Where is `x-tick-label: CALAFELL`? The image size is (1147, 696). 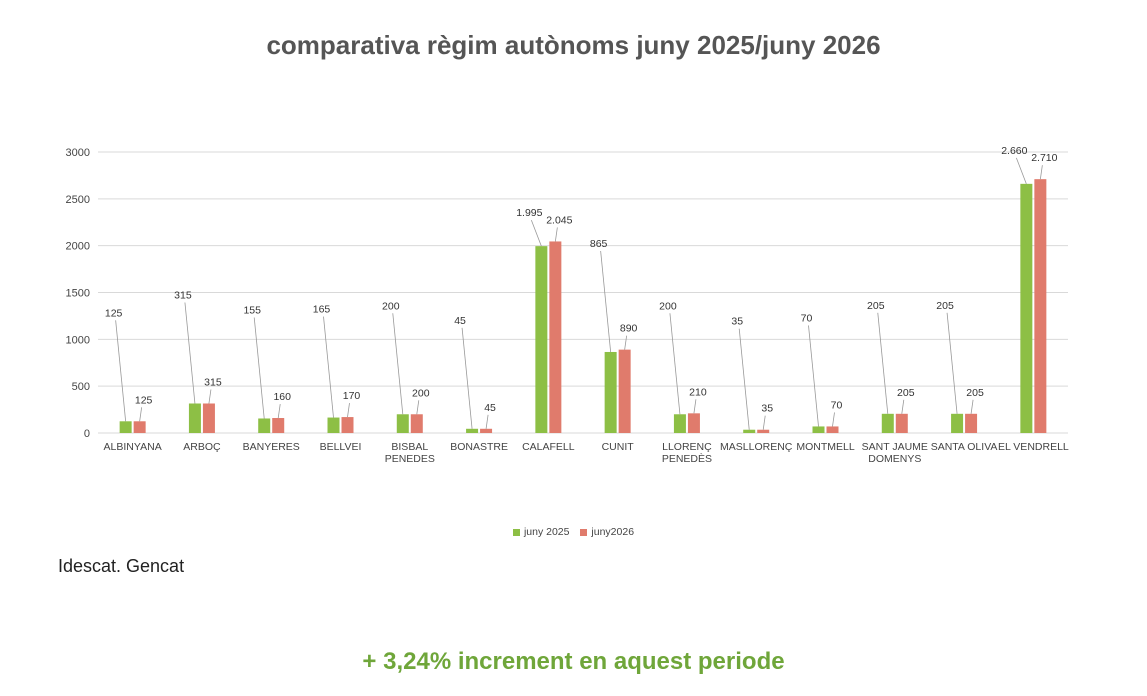
x-tick-label: CALAFELL is located at coordinates (548, 447).